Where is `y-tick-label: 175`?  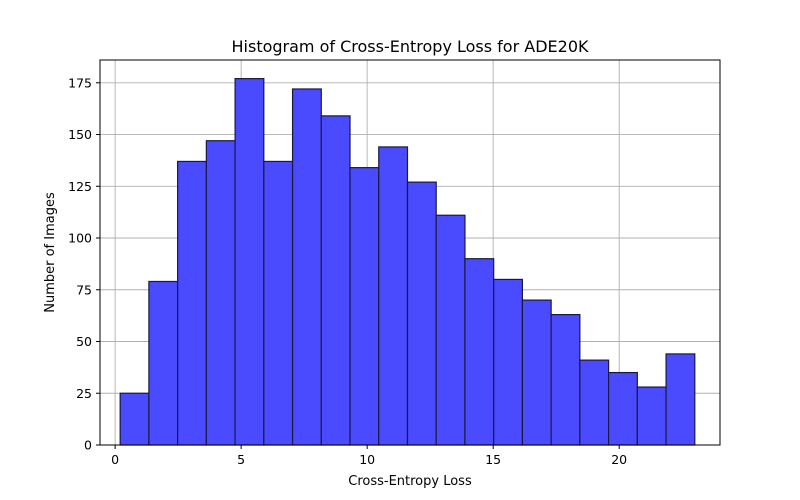
y-tick-label: 175 is located at coordinates (80, 82).